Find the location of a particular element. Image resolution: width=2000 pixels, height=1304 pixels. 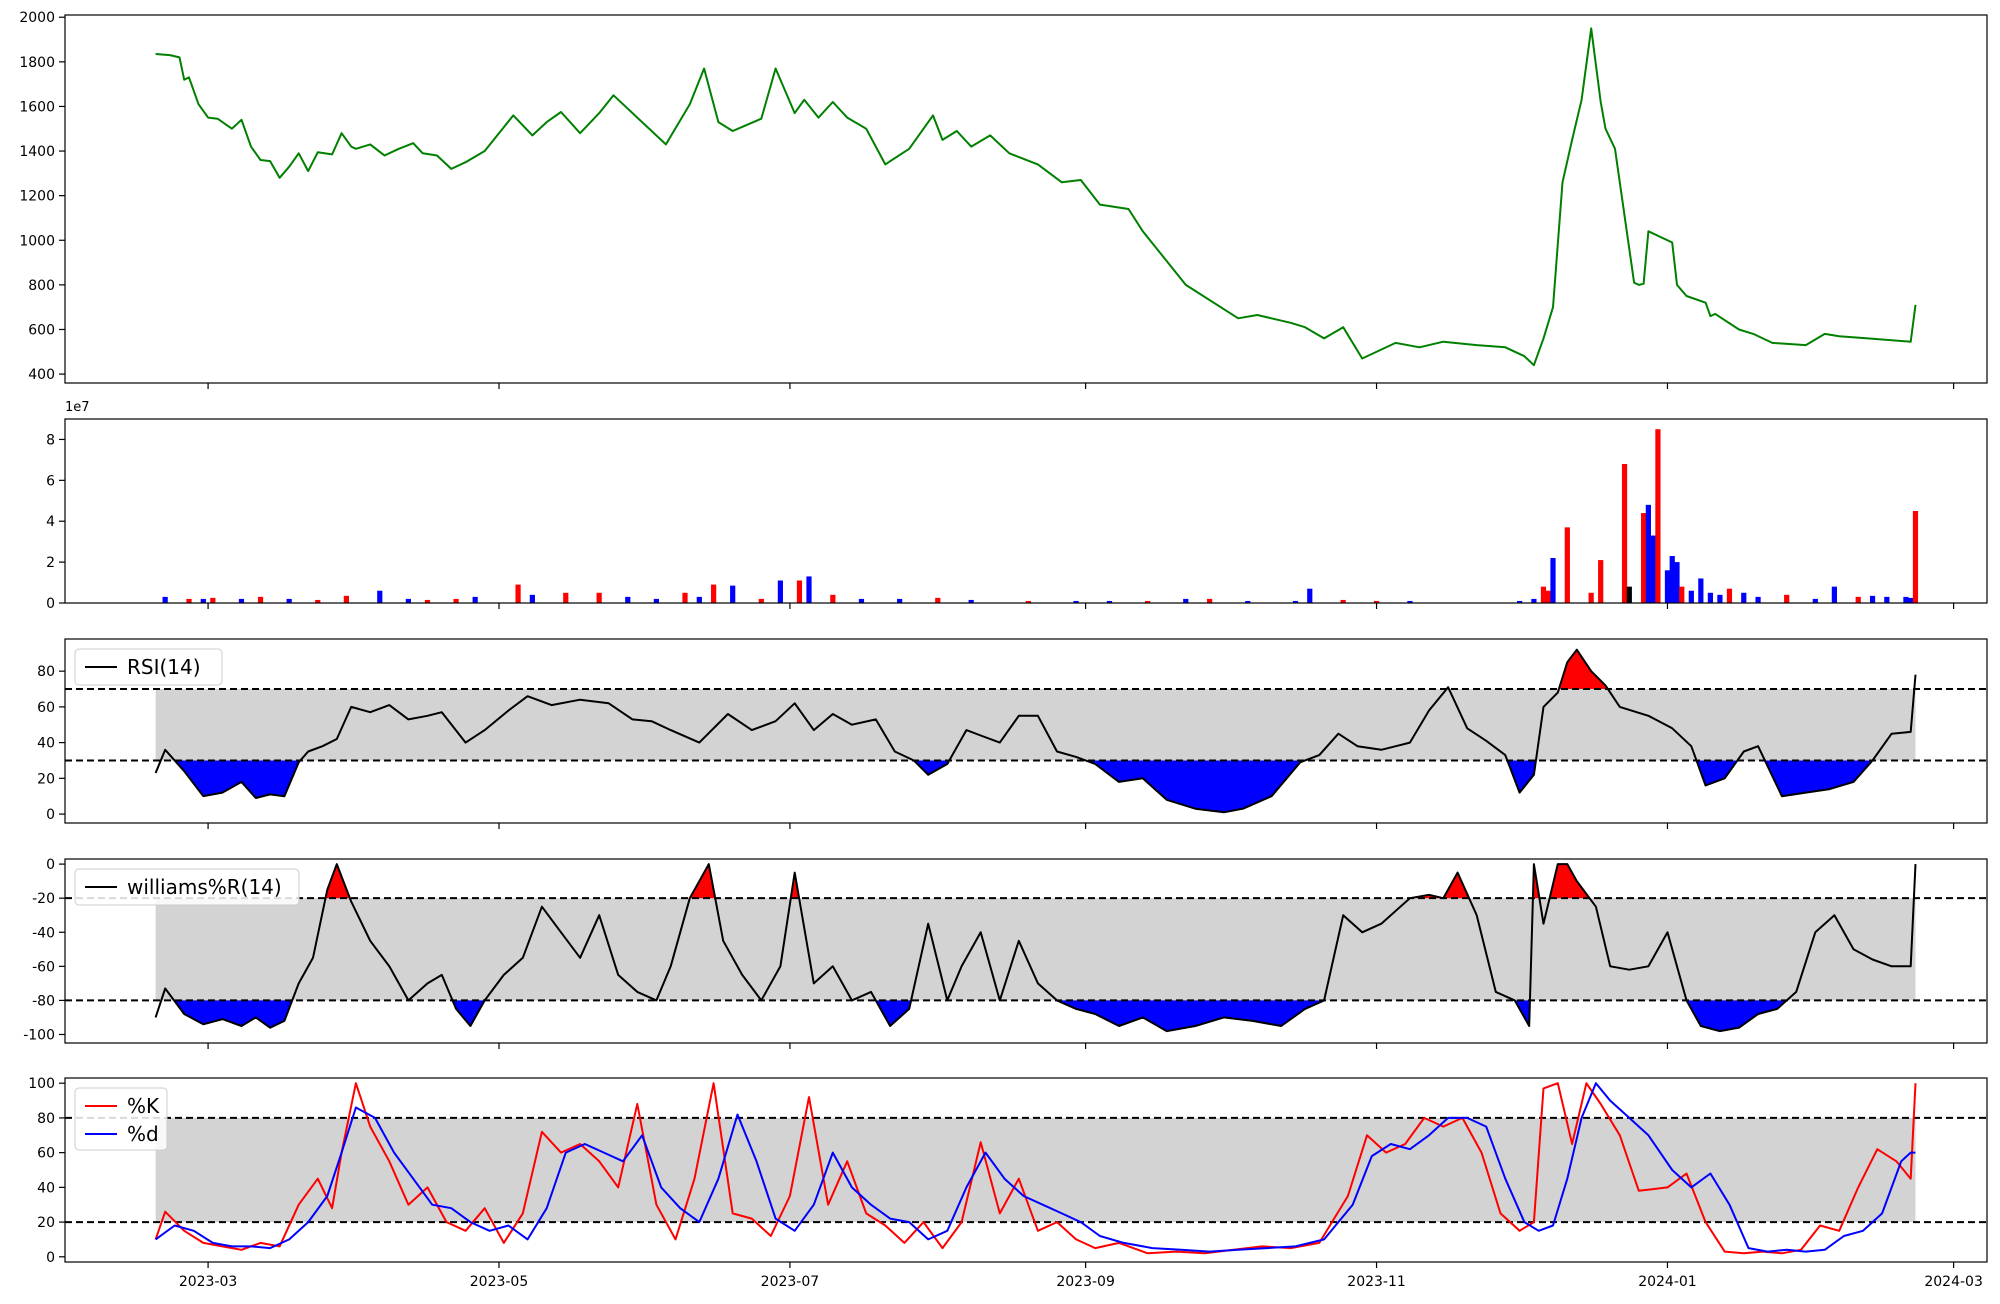

panel-williams: -100 -80 -60 -40 -20 0 williams%R(14) is located at coordinates (1005, 953).